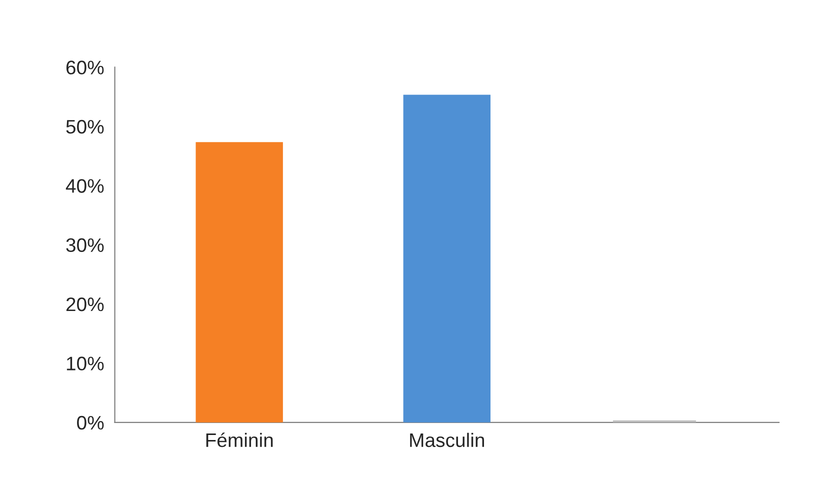 The image size is (820, 480). Describe the element at coordinates (85, 363) in the screenshot. I see `y-tick-label: 10%` at that location.